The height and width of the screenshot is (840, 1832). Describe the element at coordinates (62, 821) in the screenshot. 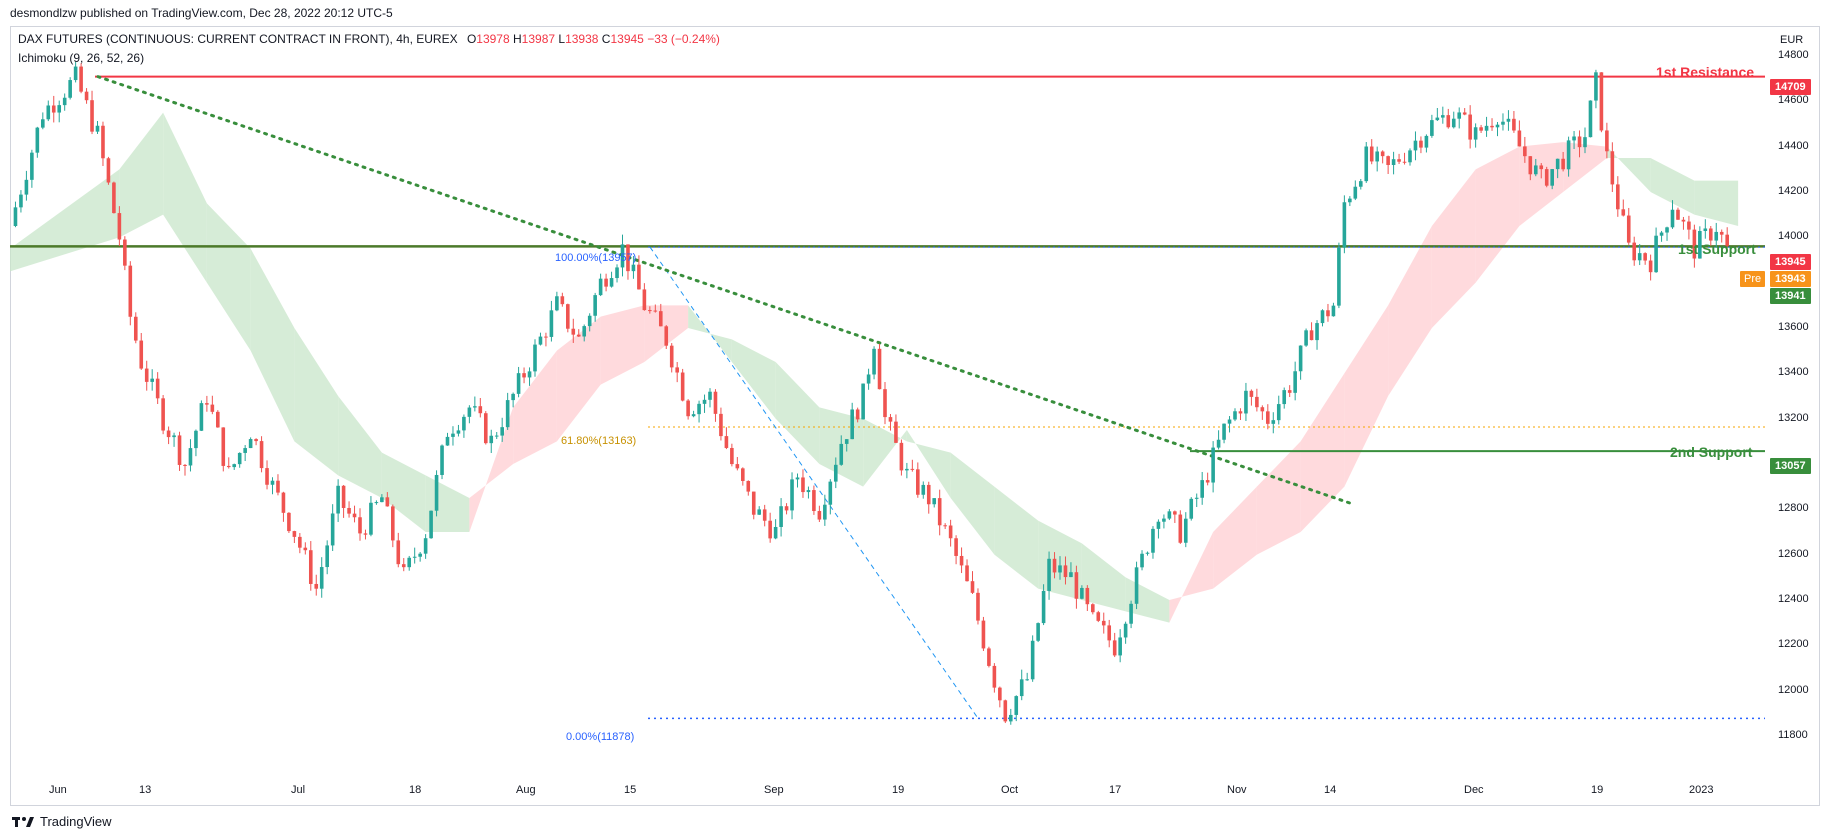

I see `footer-brand: TradingView` at that location.